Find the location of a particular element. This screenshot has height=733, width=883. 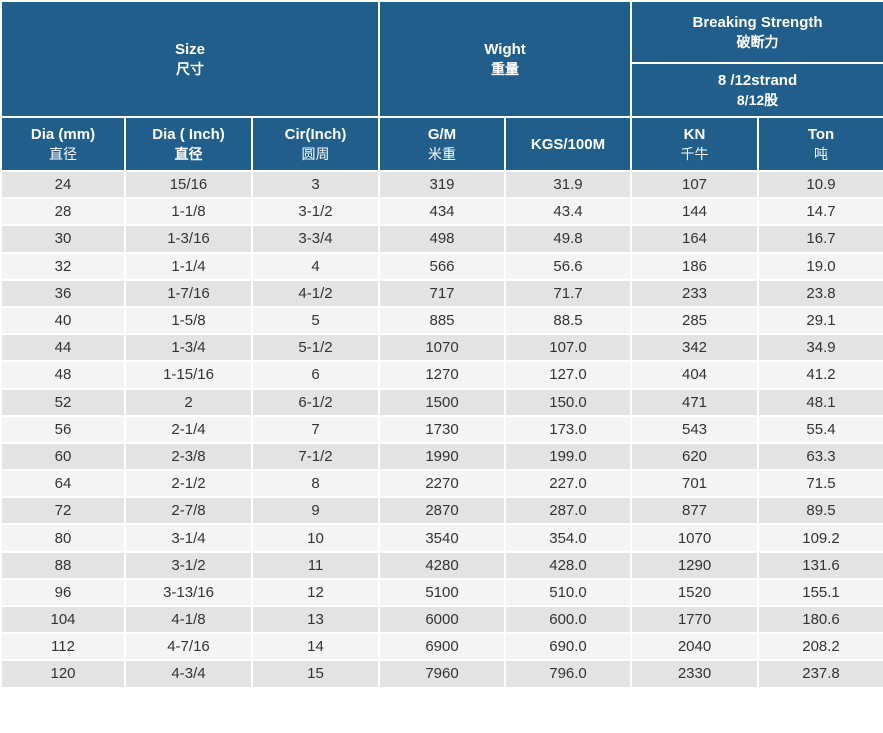

cell-dia-inch: 2 is located at coordinates (188, 402).